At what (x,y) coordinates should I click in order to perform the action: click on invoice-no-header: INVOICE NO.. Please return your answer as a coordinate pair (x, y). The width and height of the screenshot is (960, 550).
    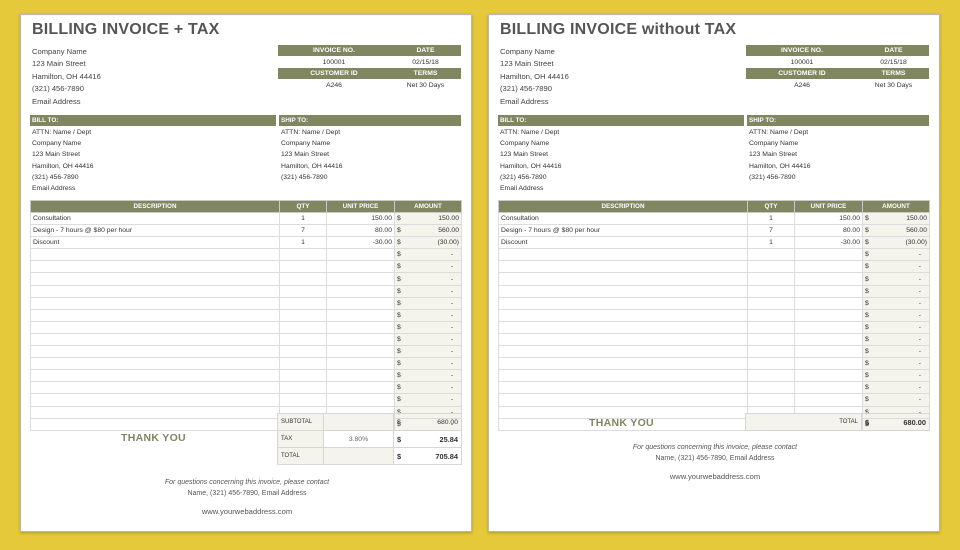
    Looking at the image, I should click on (802, 50).